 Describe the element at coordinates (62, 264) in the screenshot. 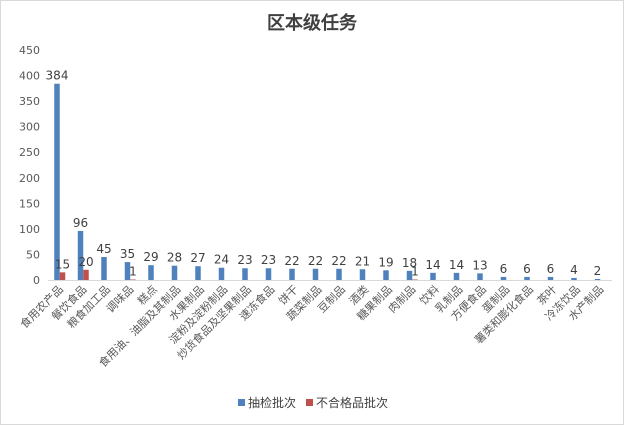

I see `data-label-不合格品批次: 15` at that location.